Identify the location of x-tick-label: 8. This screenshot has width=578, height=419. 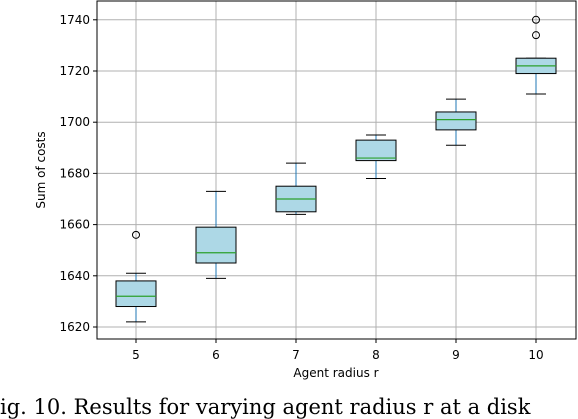
(376, 355).